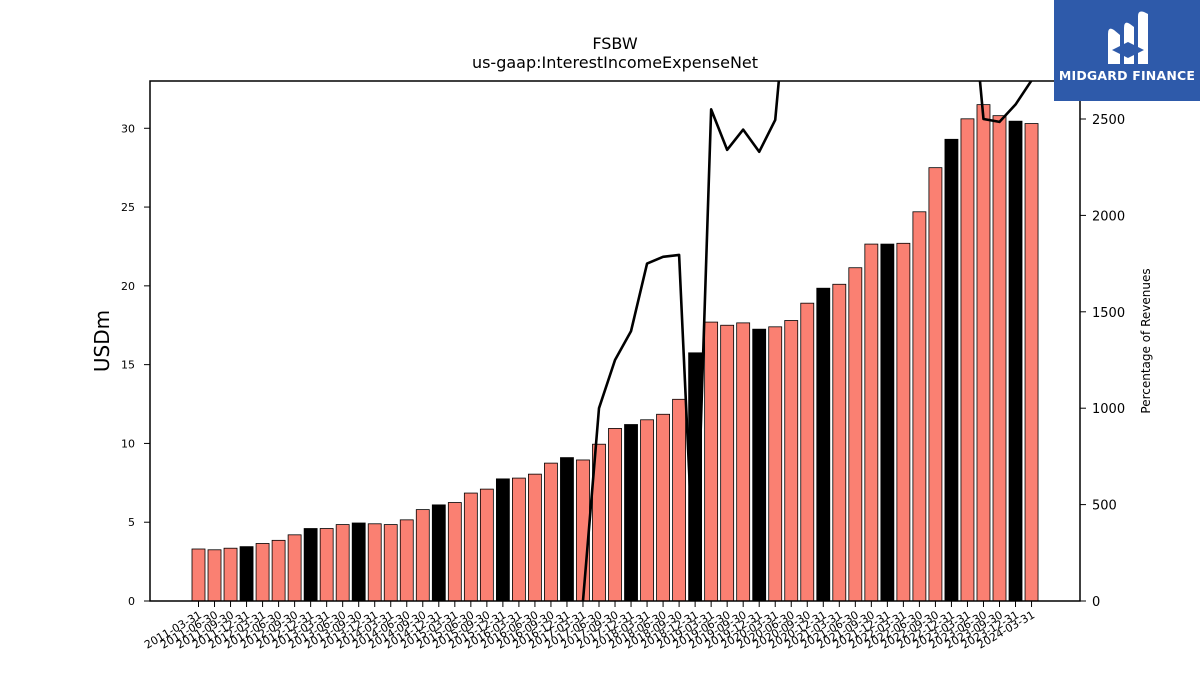 The image size is (1200, 675). I want to click on y-tick-label: 15, so click(128, 365).